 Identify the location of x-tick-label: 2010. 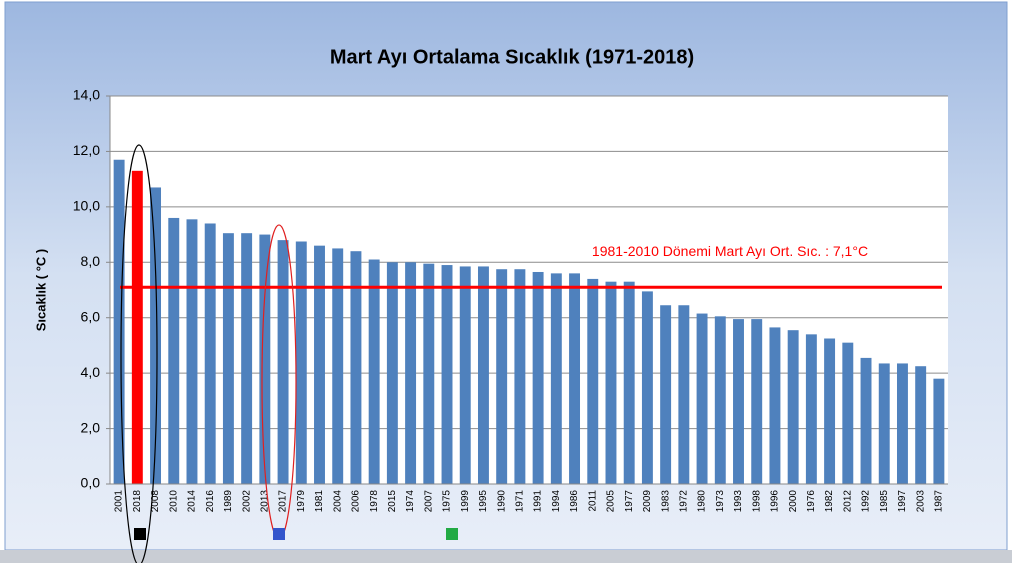
(173, 501).